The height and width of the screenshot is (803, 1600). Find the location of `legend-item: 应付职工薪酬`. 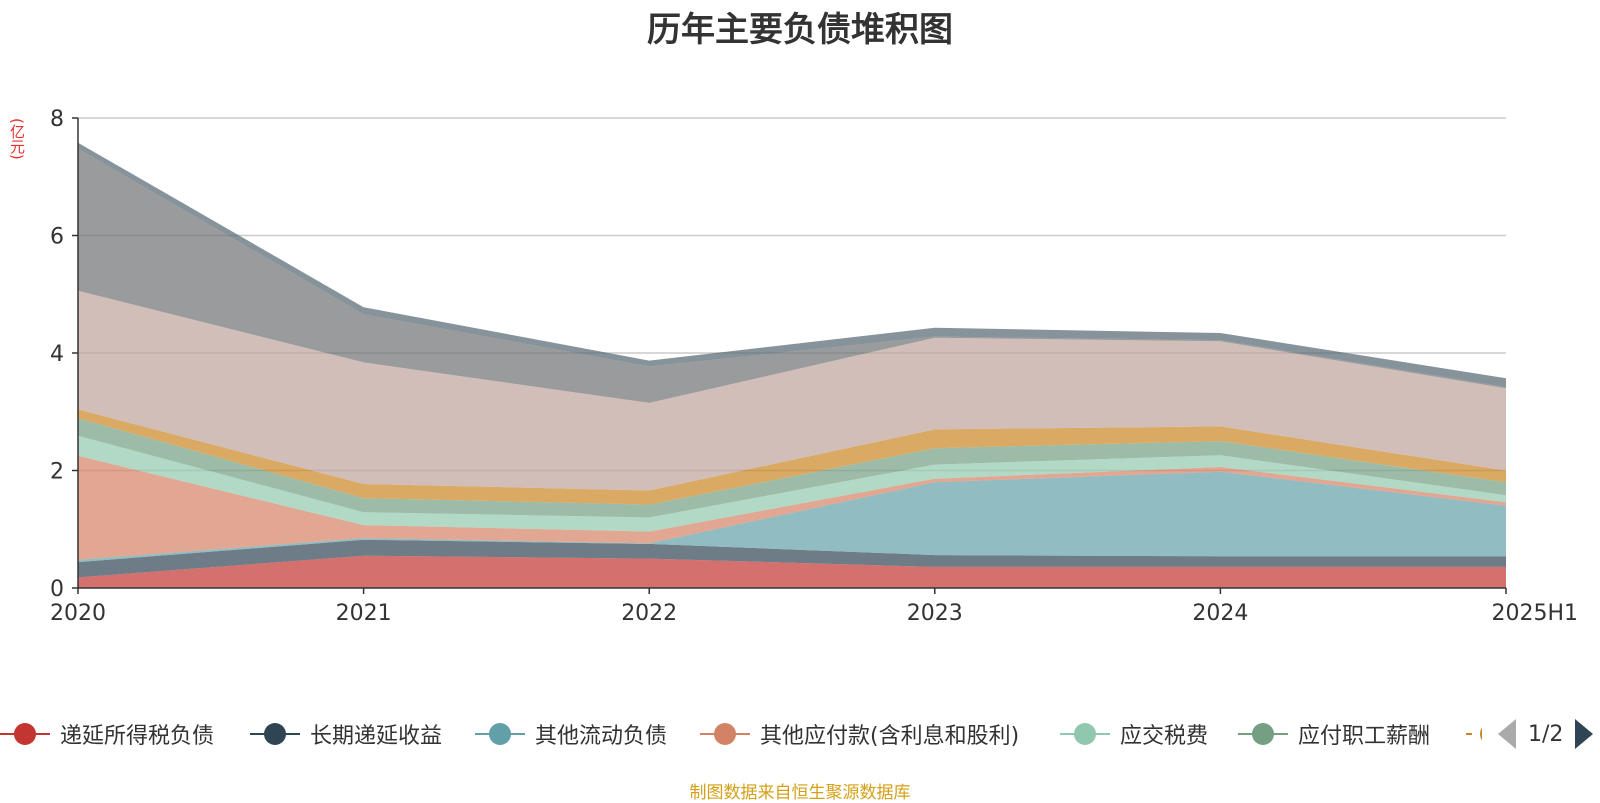

legend-item: 应付职工薪酬 is located at coordinates (1334, 734).